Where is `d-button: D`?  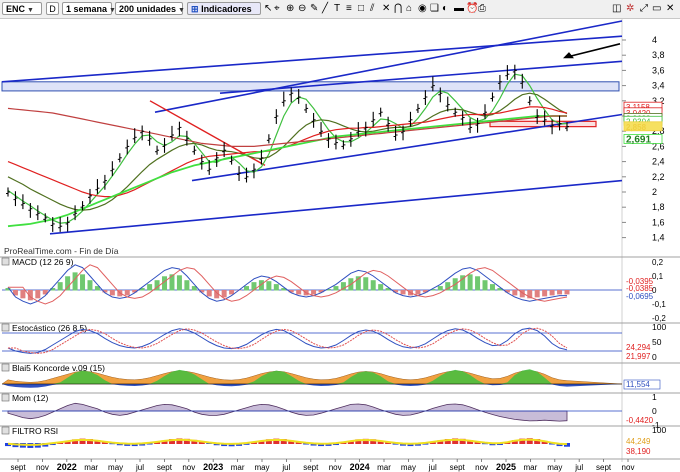
d-button: D is located at coordinates (52, 8).